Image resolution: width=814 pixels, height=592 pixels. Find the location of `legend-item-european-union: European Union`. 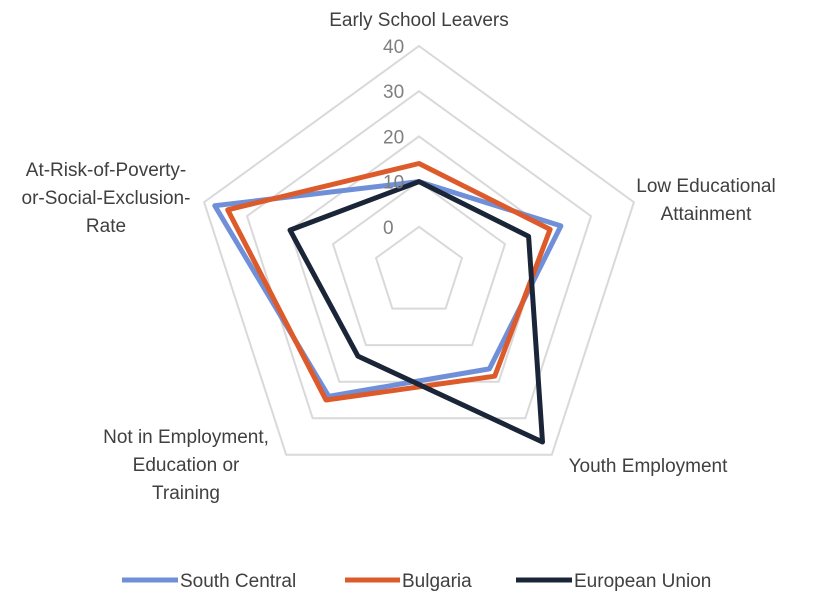

legend-item-european-union: European Union is located at coordinates (613, 581).